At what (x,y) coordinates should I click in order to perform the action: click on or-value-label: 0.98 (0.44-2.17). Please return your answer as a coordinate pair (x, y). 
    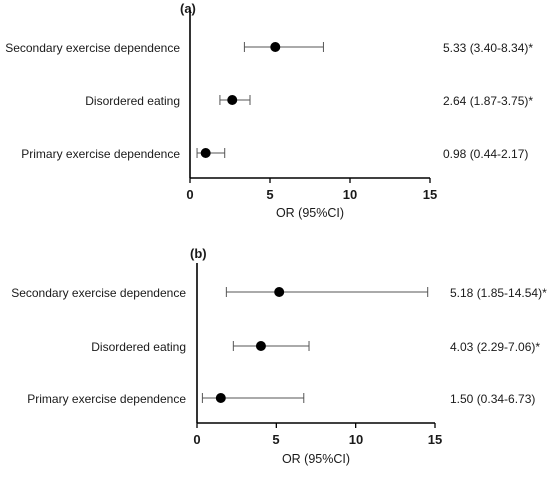
    Looking at the image, I should click on (485, 154).